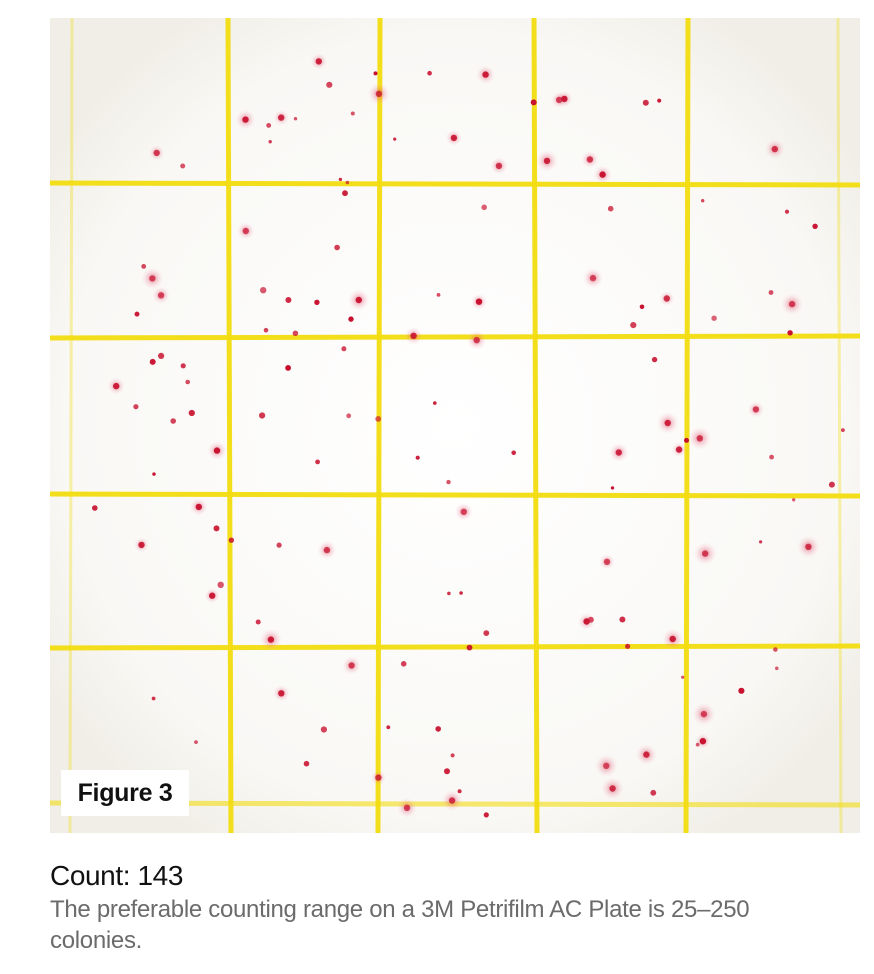 The height and width of the screenshot is (974, 874). What do you see at coordinates (450, 876) in the screenshot?
I see `count-line: Count: 143` at bounding box center [450, 876].